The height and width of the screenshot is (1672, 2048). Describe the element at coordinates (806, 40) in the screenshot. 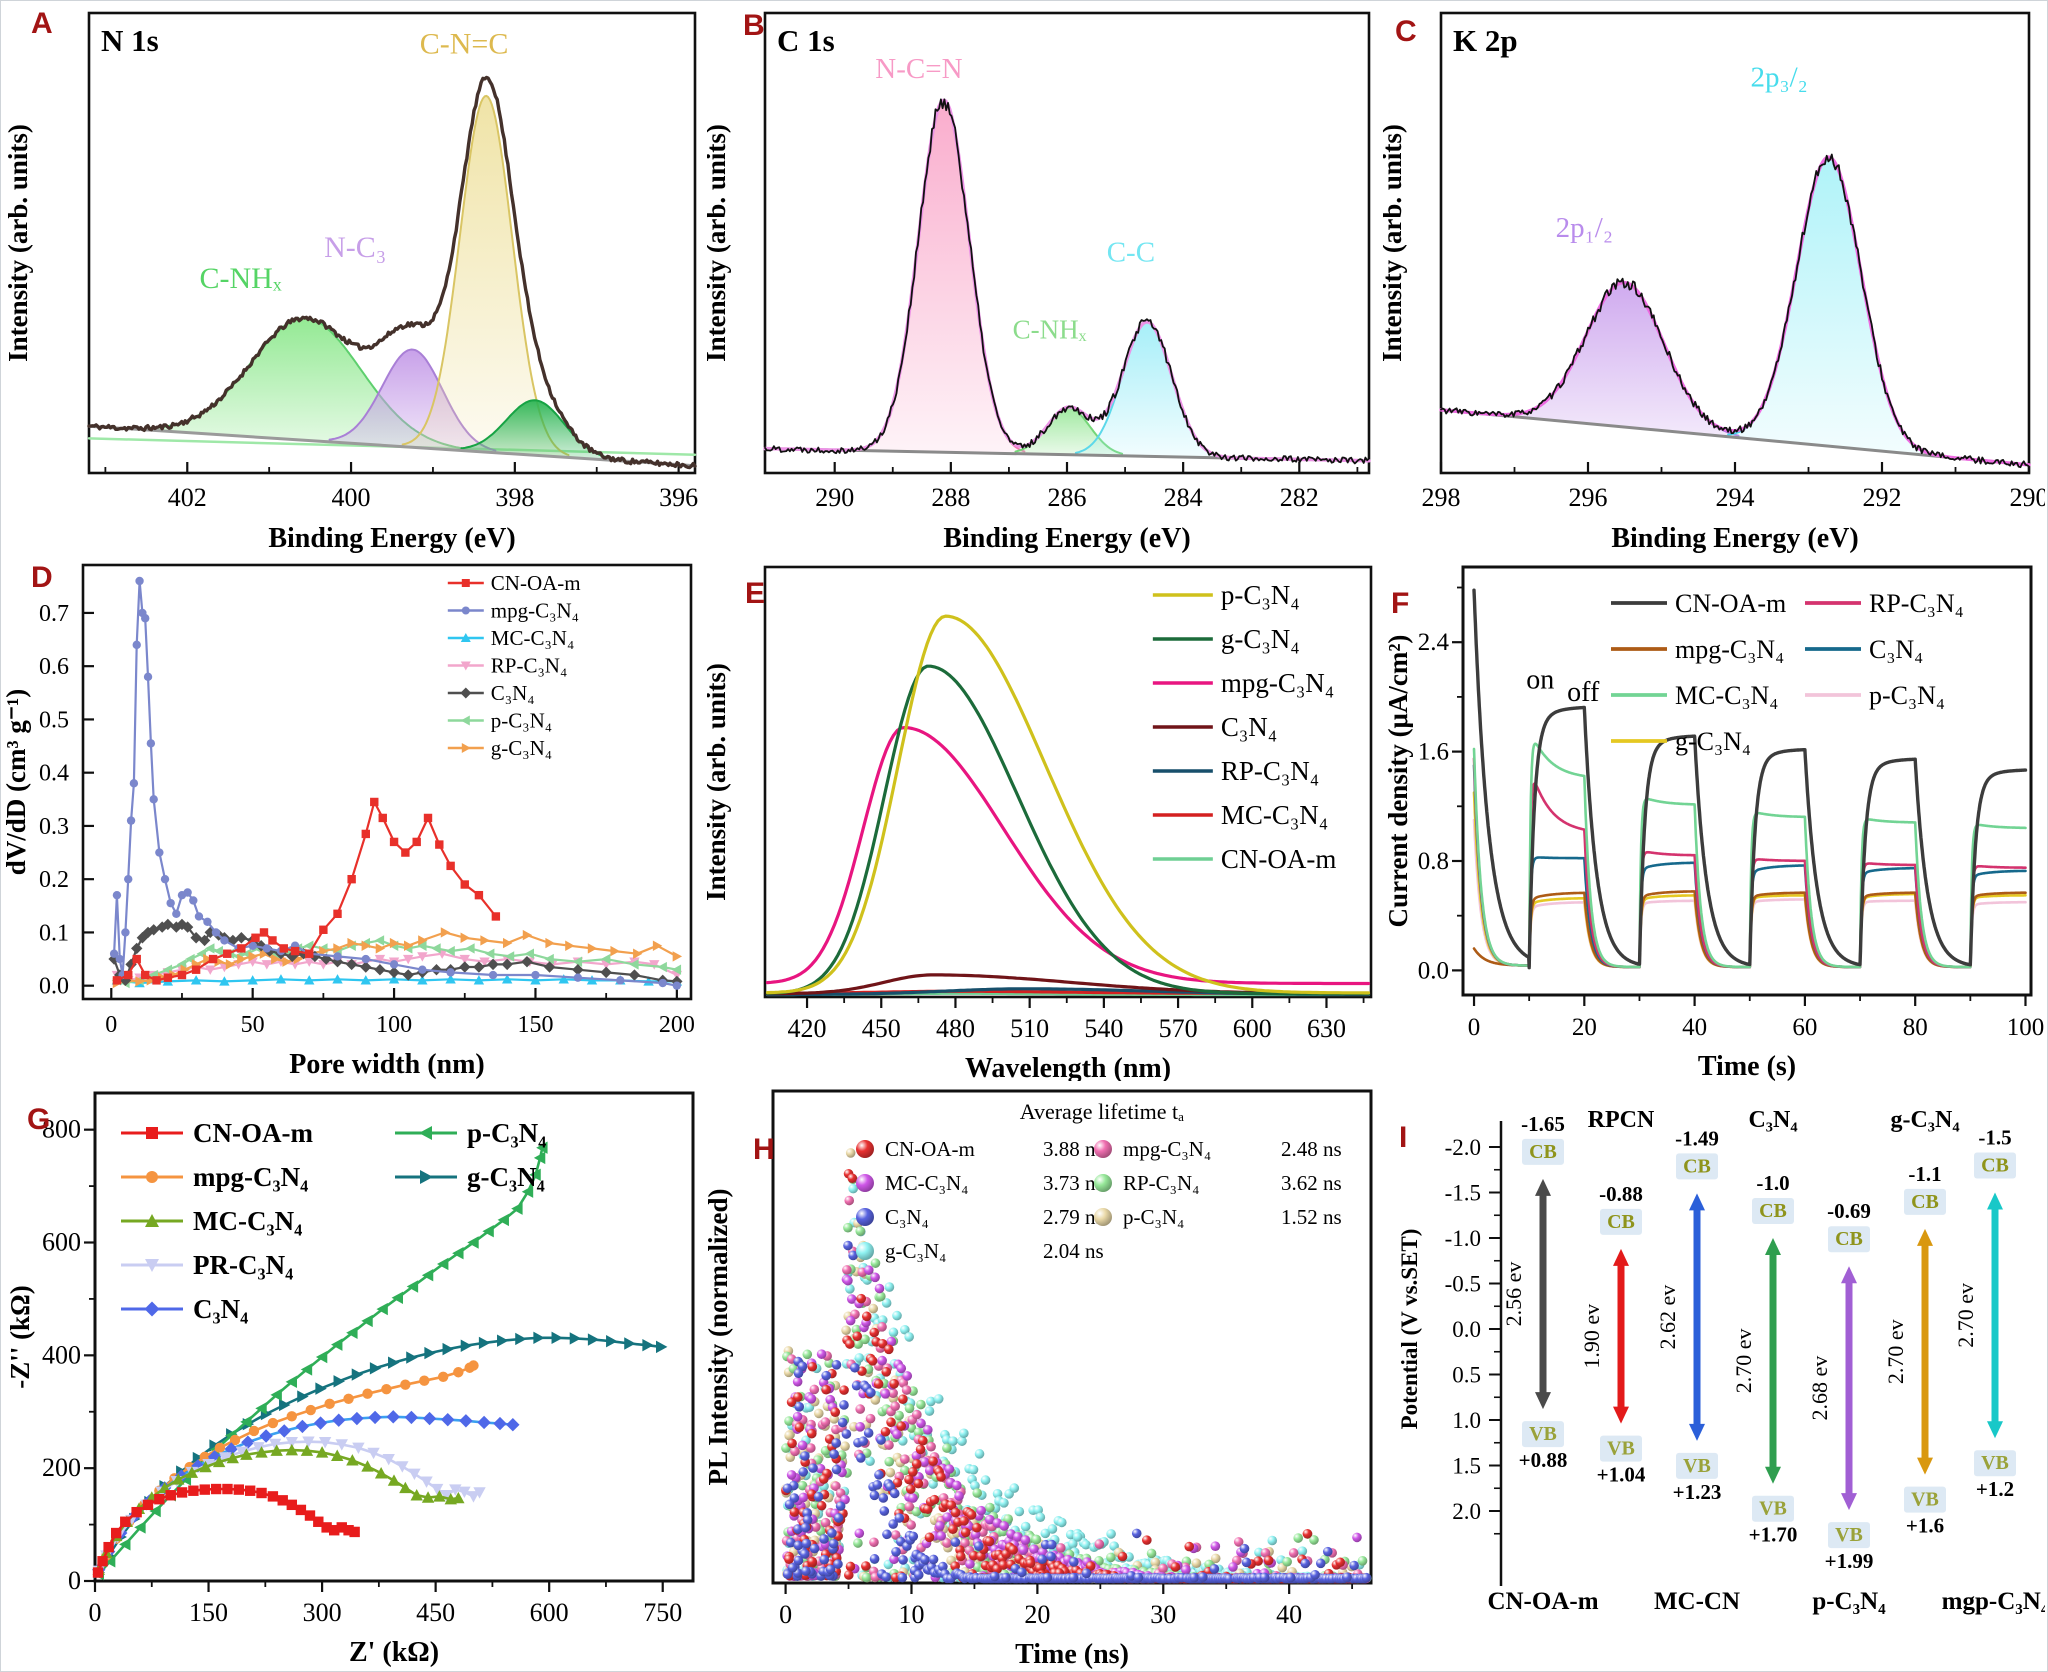

I see `svg-text: C 1s` at that location.